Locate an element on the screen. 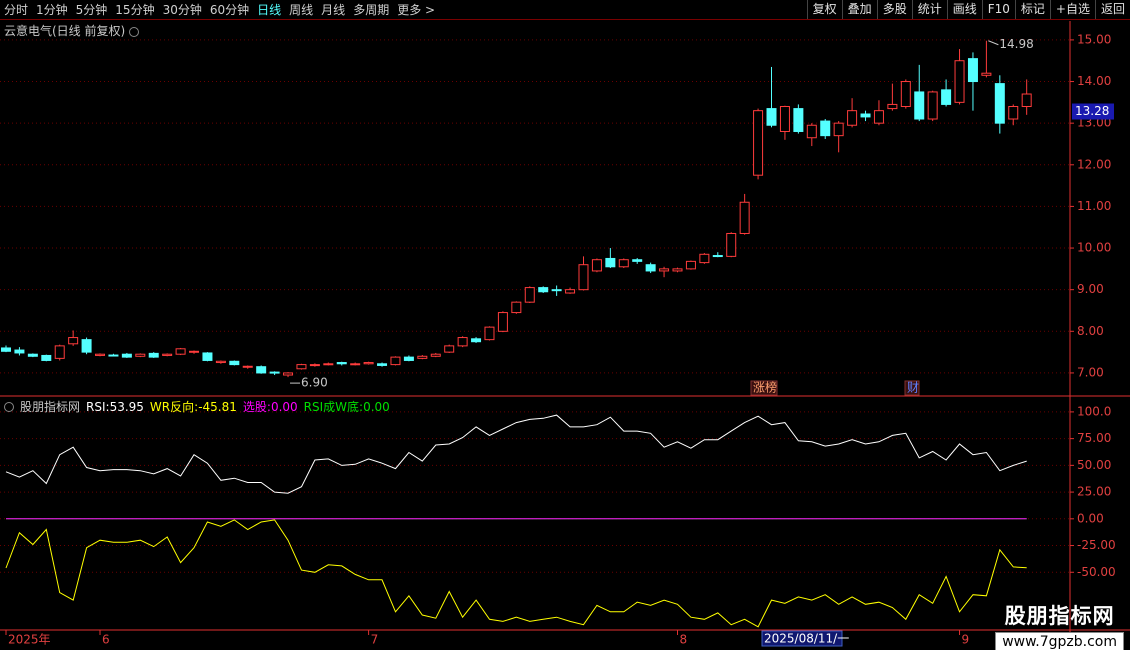 The image size is (1130, 650). tool-button: 标记 is located at coordinates (1032, 9).